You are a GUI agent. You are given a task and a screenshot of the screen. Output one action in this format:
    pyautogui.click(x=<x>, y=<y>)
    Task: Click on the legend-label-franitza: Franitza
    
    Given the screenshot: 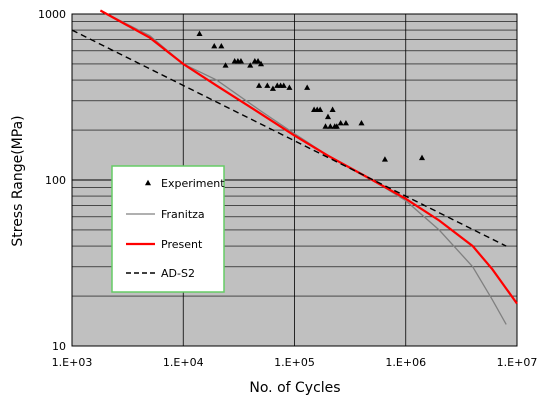 What is the action you would take?
    pyautogui.click(x=183, y=214)
    